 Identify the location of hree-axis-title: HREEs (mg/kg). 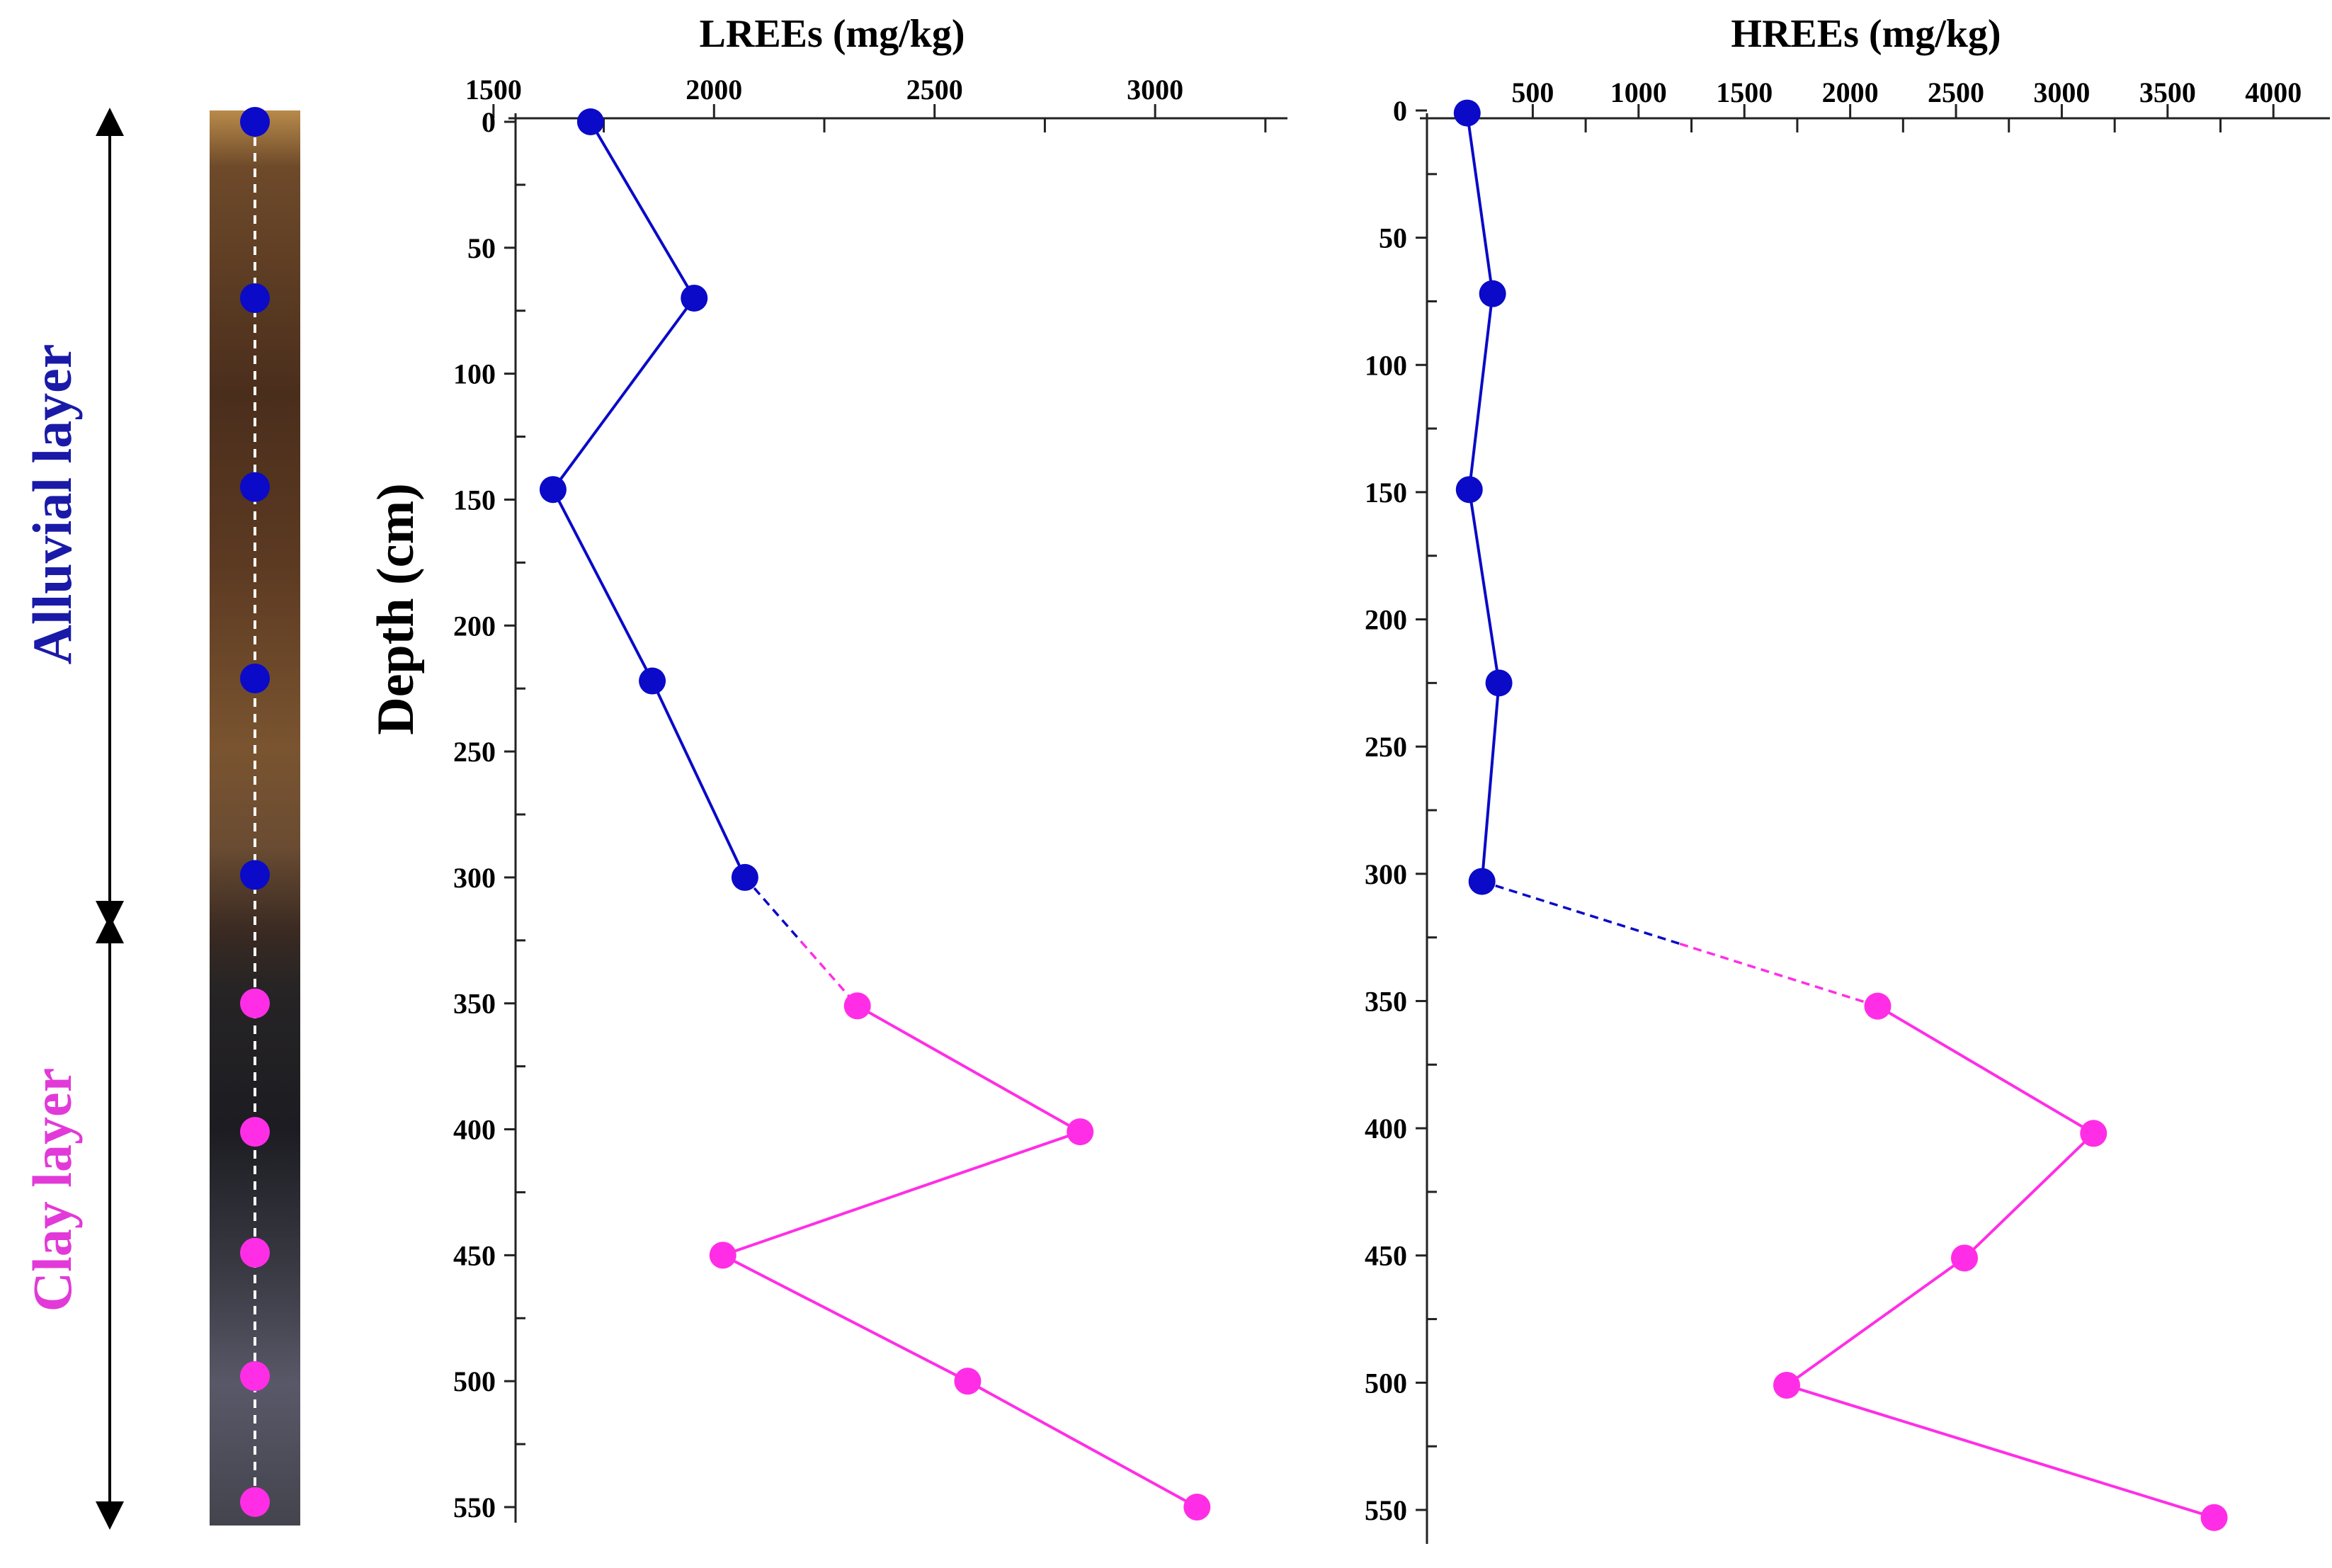
(1866, 34).